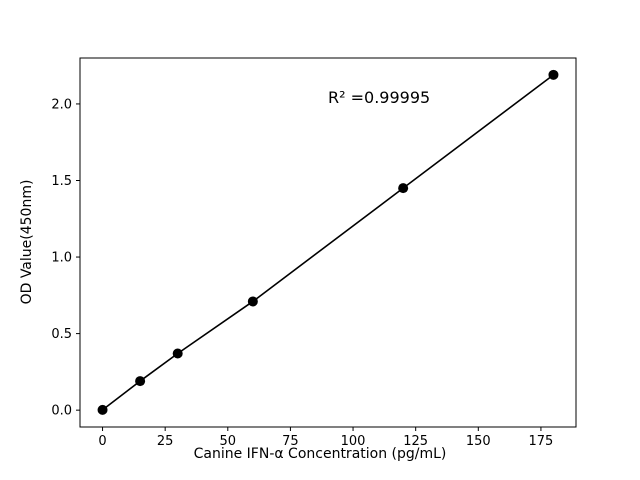  What do you see at coordinates (290, 441) in the screenshot?
I see `x-tick-label: 75` at bounding box center [290, 441].